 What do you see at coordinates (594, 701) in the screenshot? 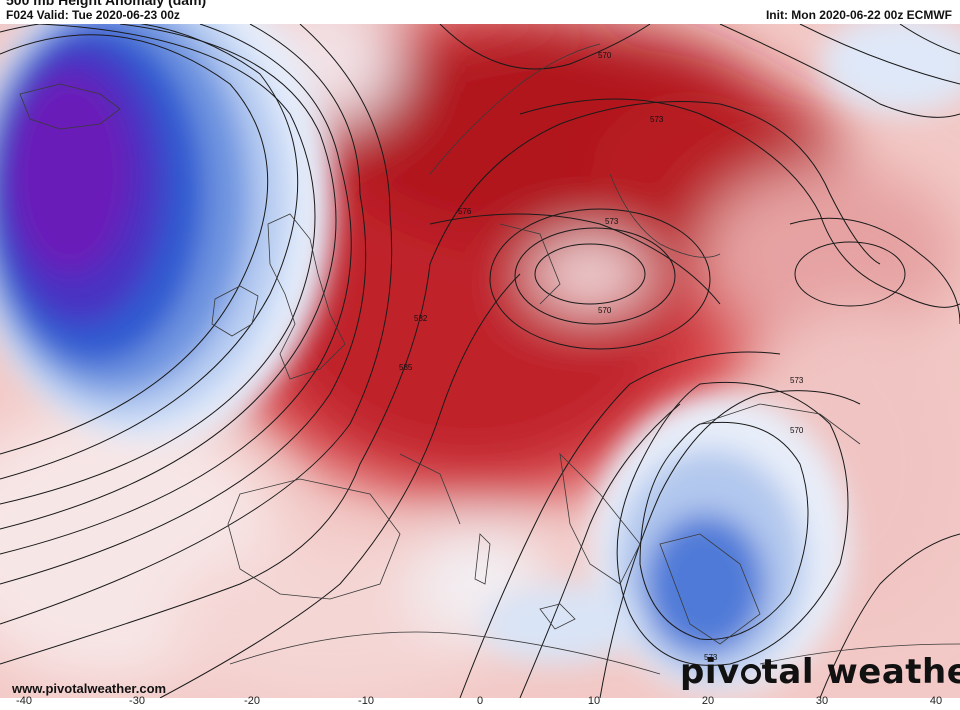
I see `lon-tick: 10` at bounding box center [594, 701].